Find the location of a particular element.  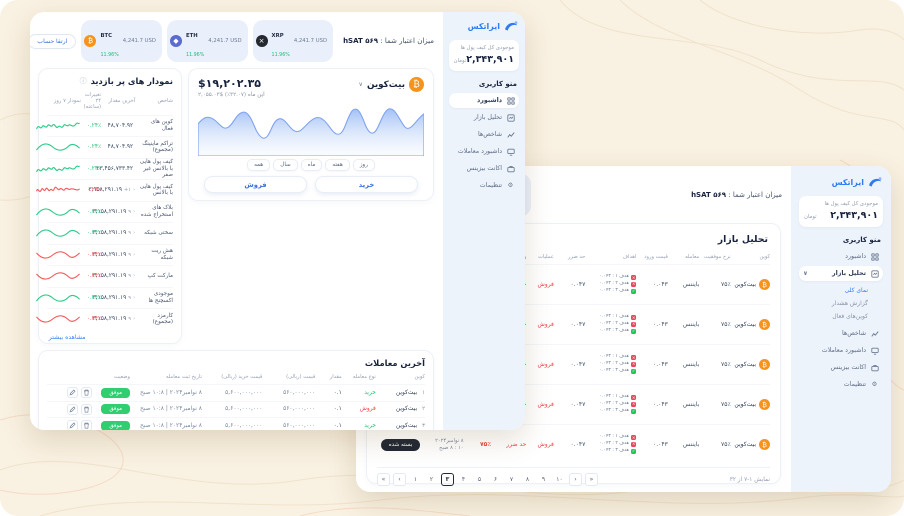

index-change: ۰.۲۴٪ is located at coordinates (94, 147).